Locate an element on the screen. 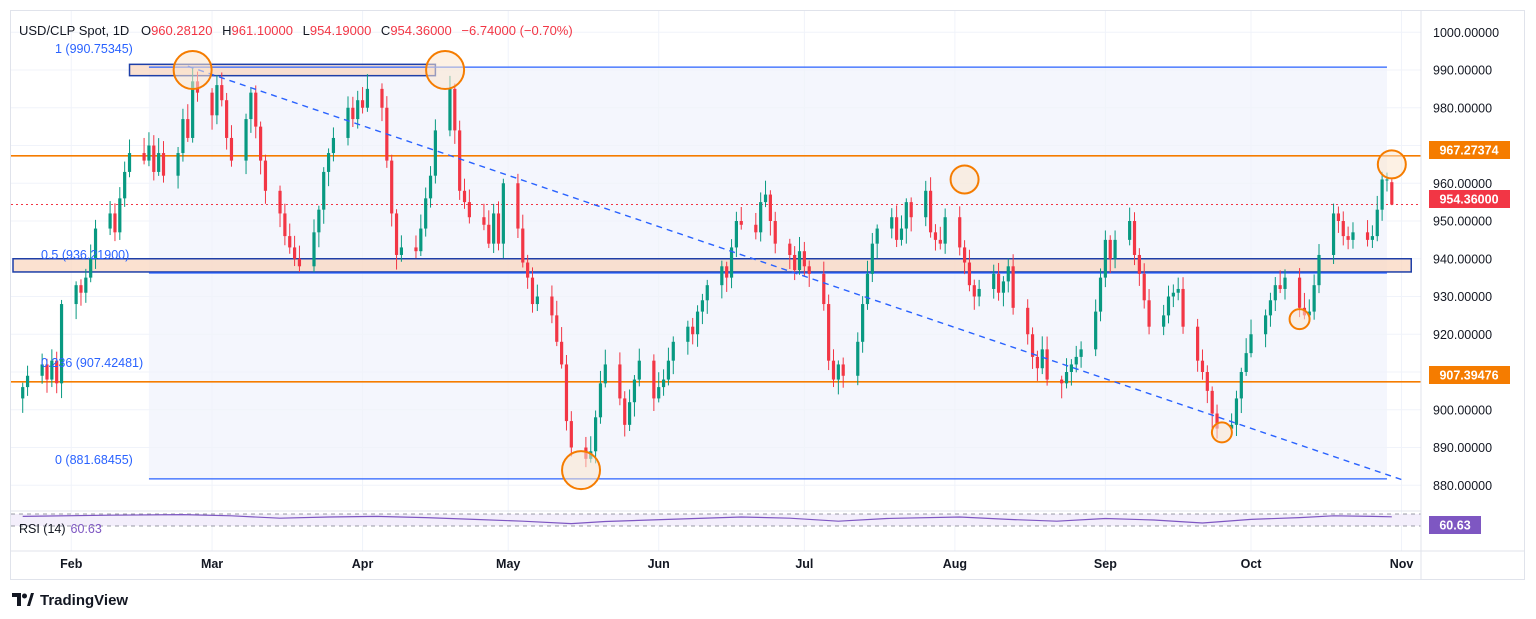 The height and width of the screenshot is (619, 1536). last-price-badge: 954.36000 is located at coordinates (1468, 200).